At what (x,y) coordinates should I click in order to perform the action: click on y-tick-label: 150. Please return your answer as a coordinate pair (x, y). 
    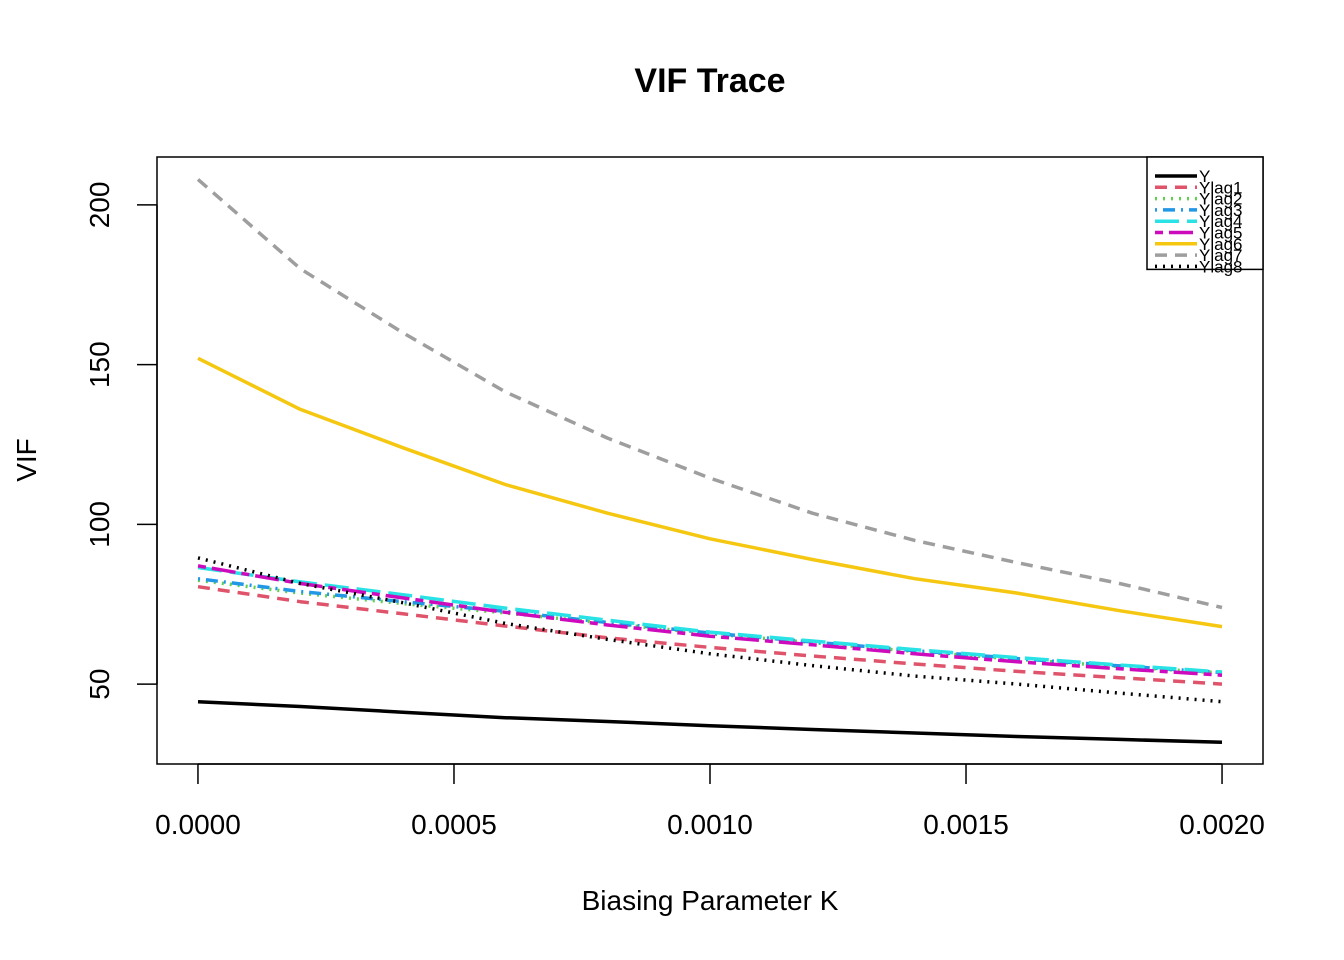
    Looking at the image, I should click on (99, 364).